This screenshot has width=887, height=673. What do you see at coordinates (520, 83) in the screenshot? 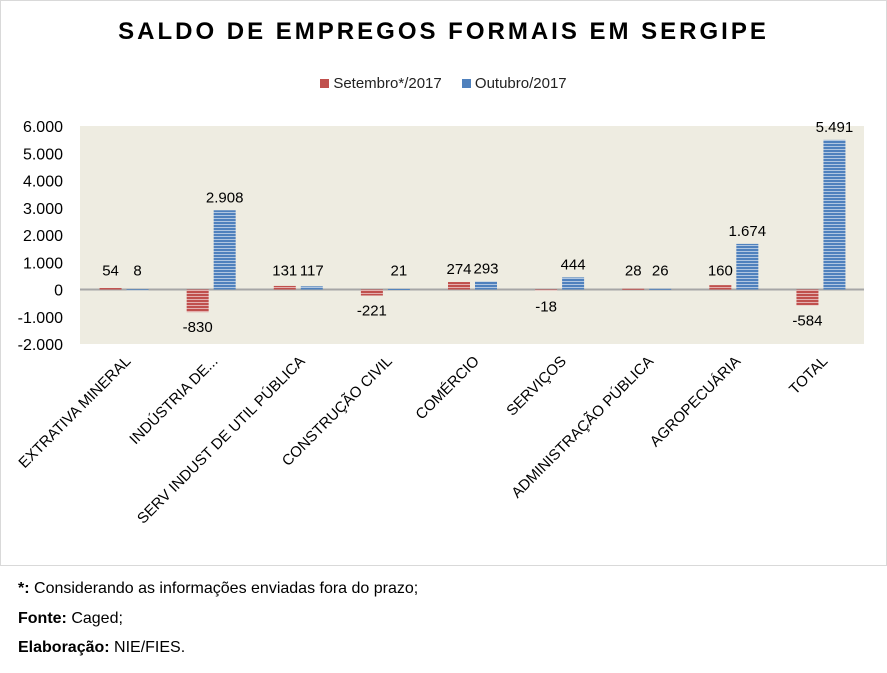
I see `legend-label: Outubro/2017` at bounding box center [520, 83].